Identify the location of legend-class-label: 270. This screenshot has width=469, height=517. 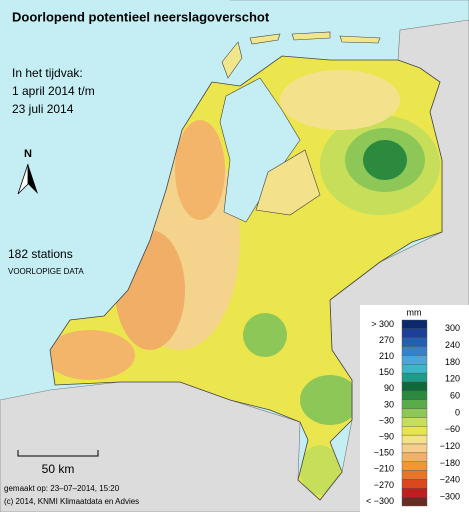
(386, 340).